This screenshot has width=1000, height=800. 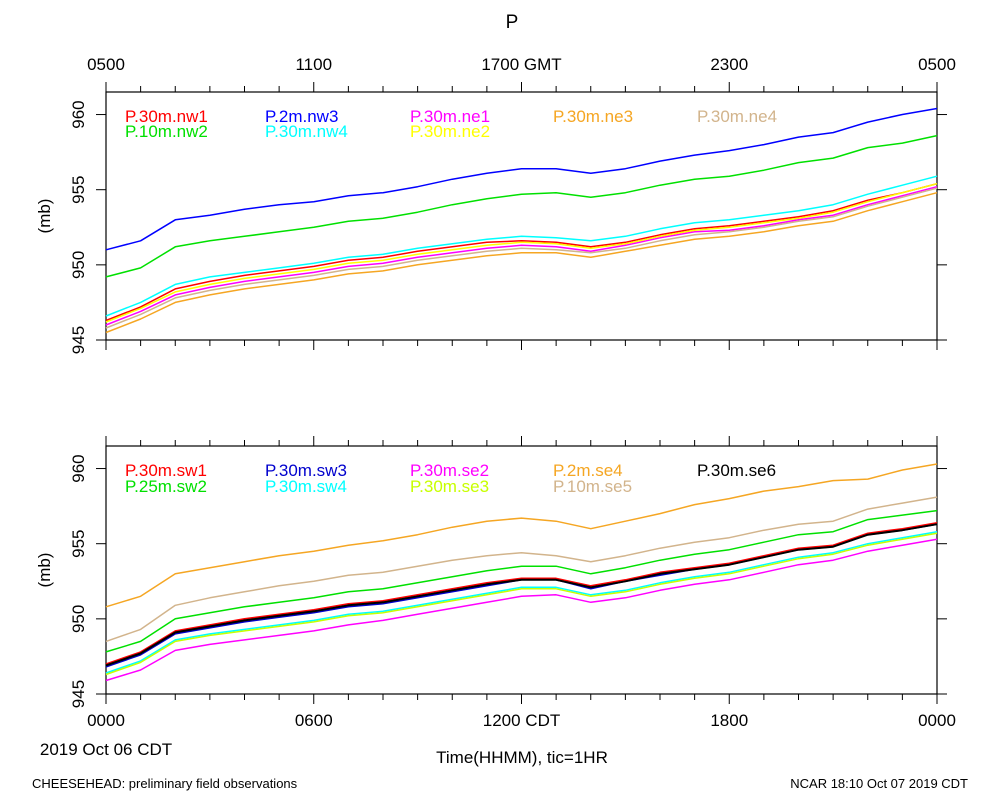 I want to click on series-line-P-30m-se2, so click(x=521, y=610).